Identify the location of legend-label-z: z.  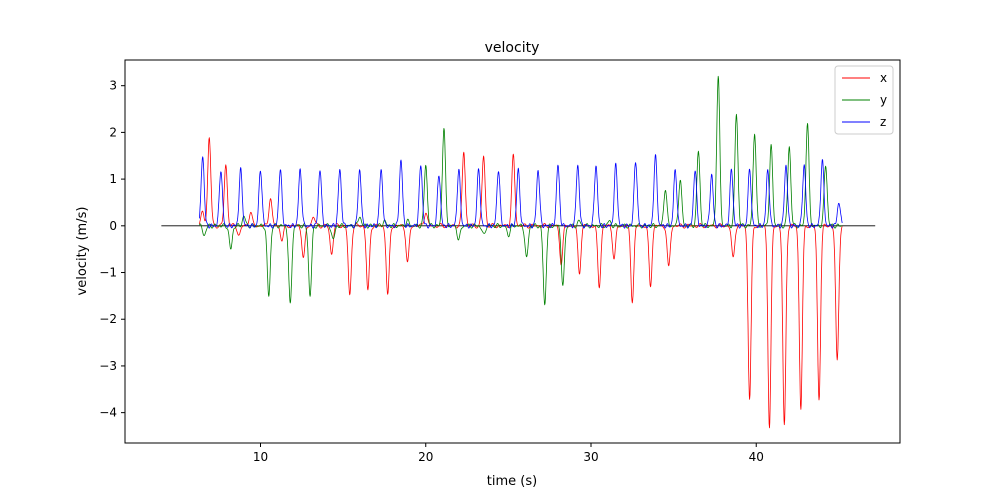
(883, 122).